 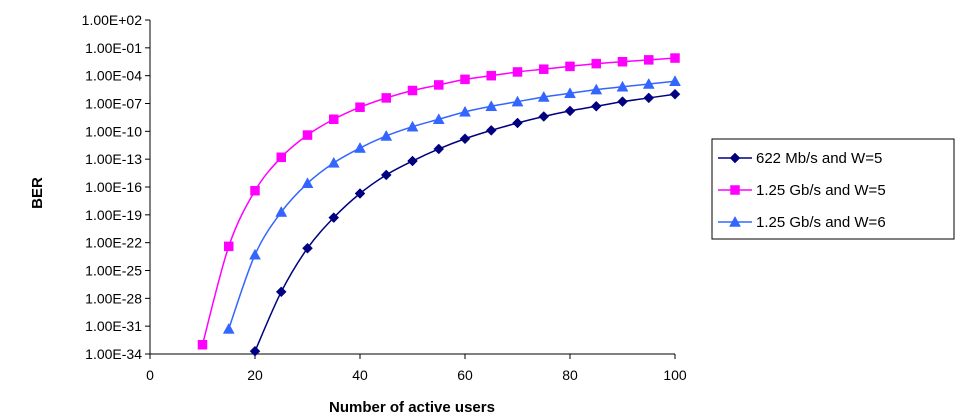 What do you see at coordinates (412, 407) in the screenshot?
I see `x-axis-title: Number of active users` at bounding box center [412, 407].